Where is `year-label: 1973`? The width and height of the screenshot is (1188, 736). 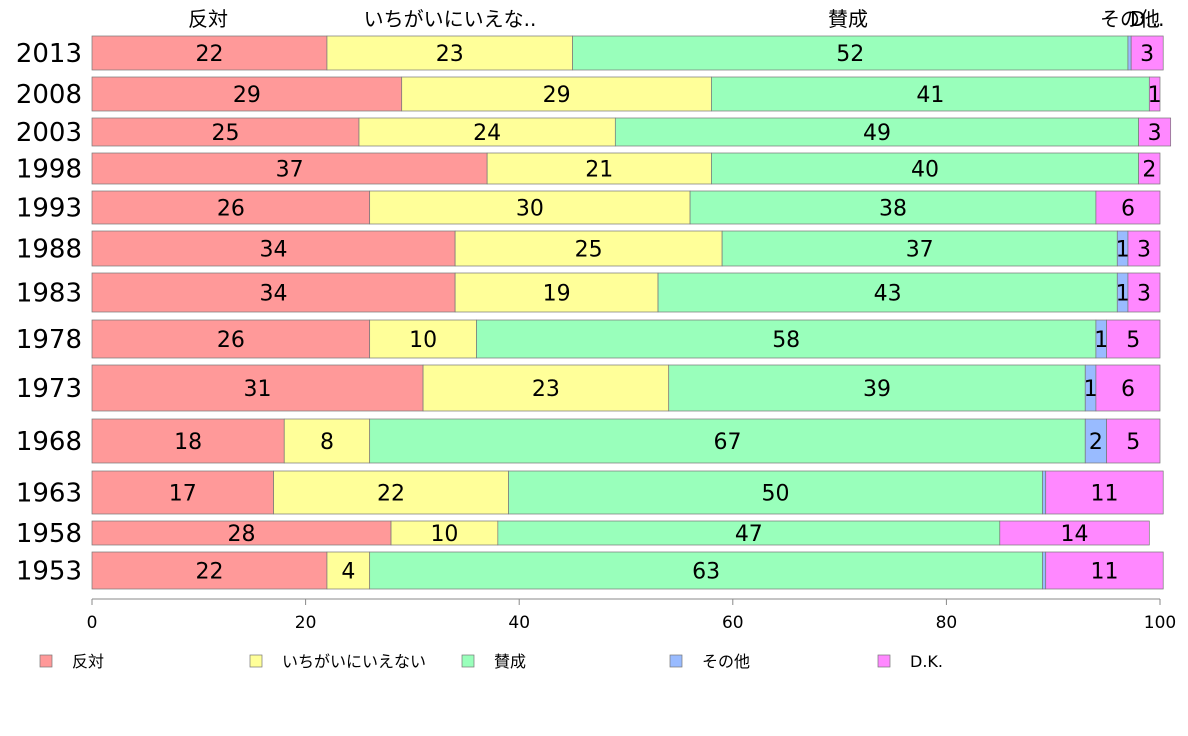 year-label: 1973 is located at coordinates (49, 389).